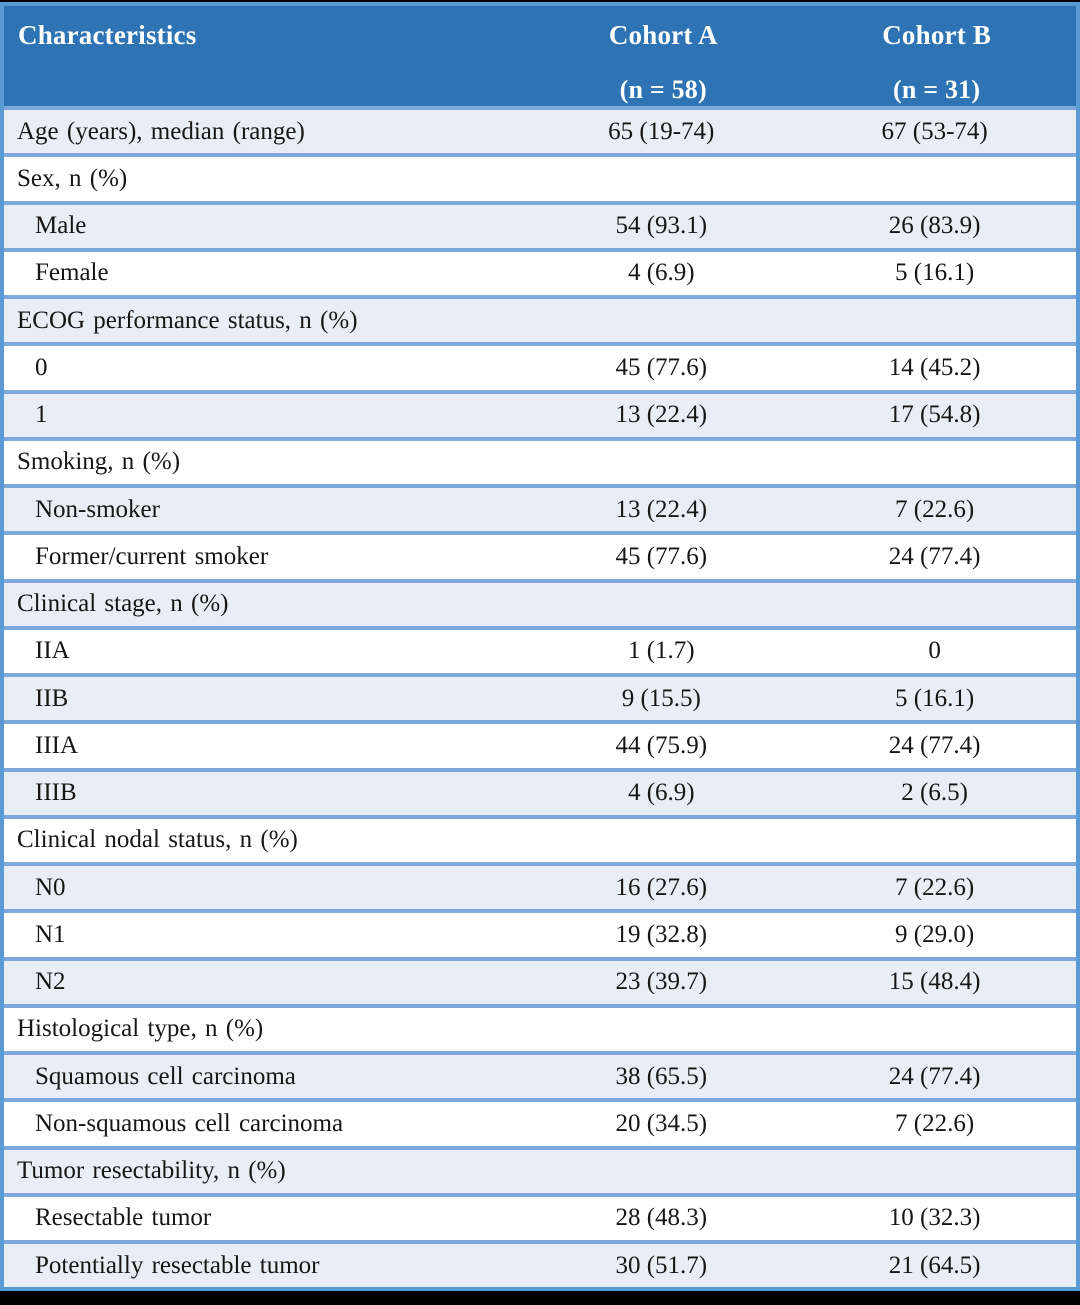 This screenshot has width=1080, height=1305. Describe the element at coordinates (123, 1218) in the screenshot. I see `row-label-cell: Resectable tumor` at that location.